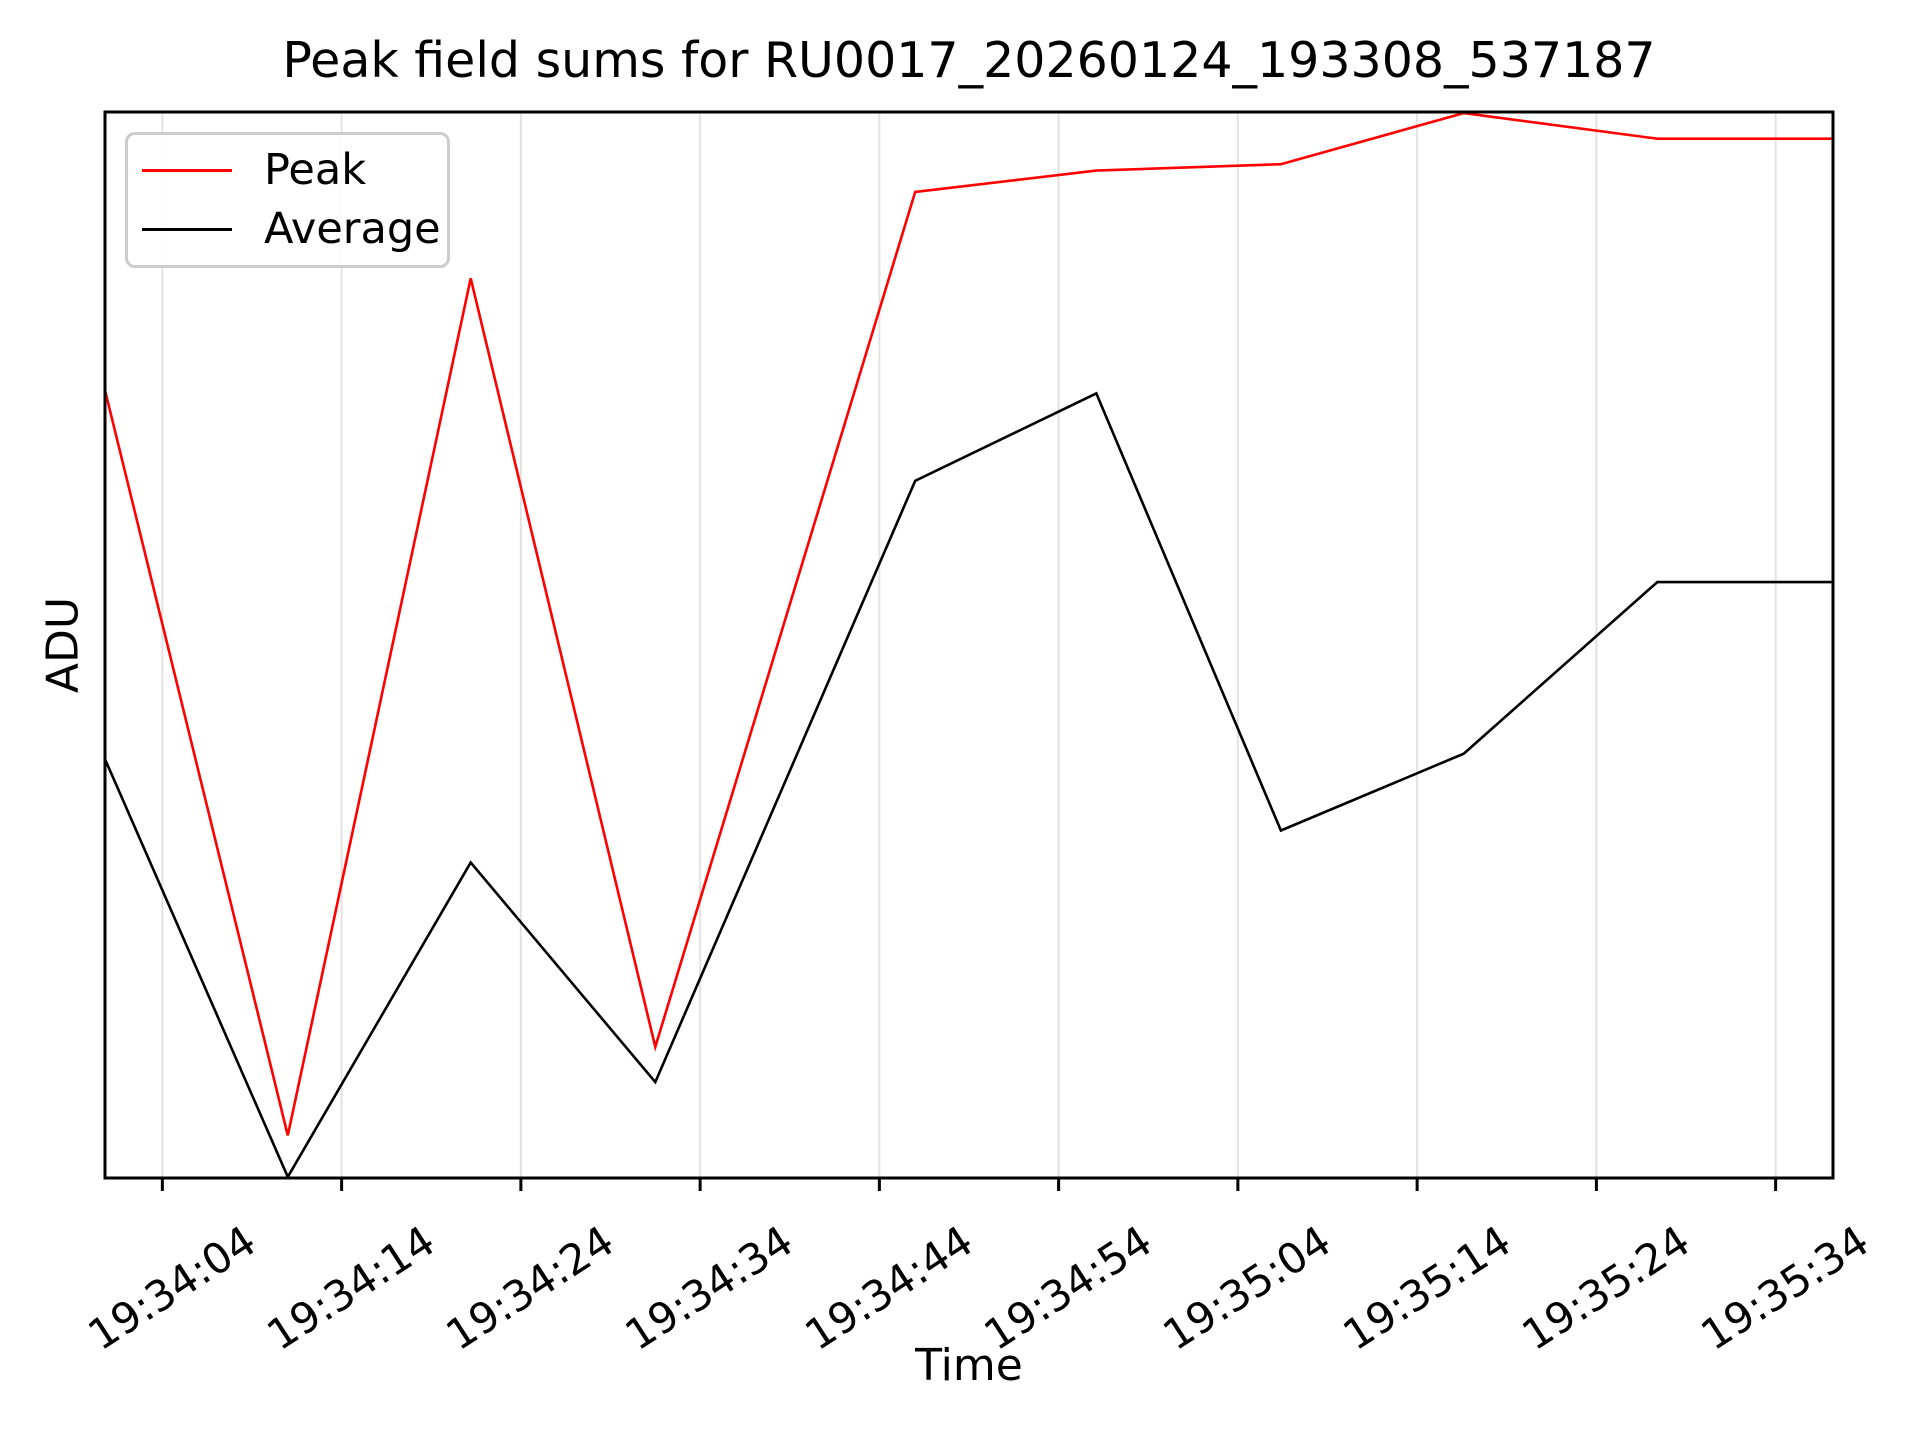  I want to click on legend-label: Average, so click(352, 229).